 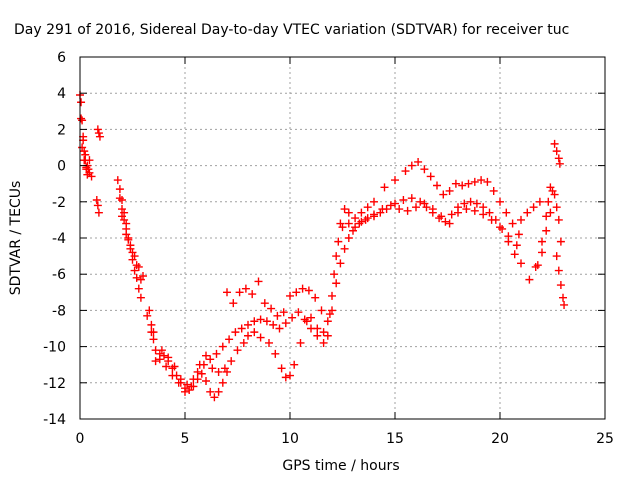 I want to click on y-tick-label: -10, so click(x=54, y=348).